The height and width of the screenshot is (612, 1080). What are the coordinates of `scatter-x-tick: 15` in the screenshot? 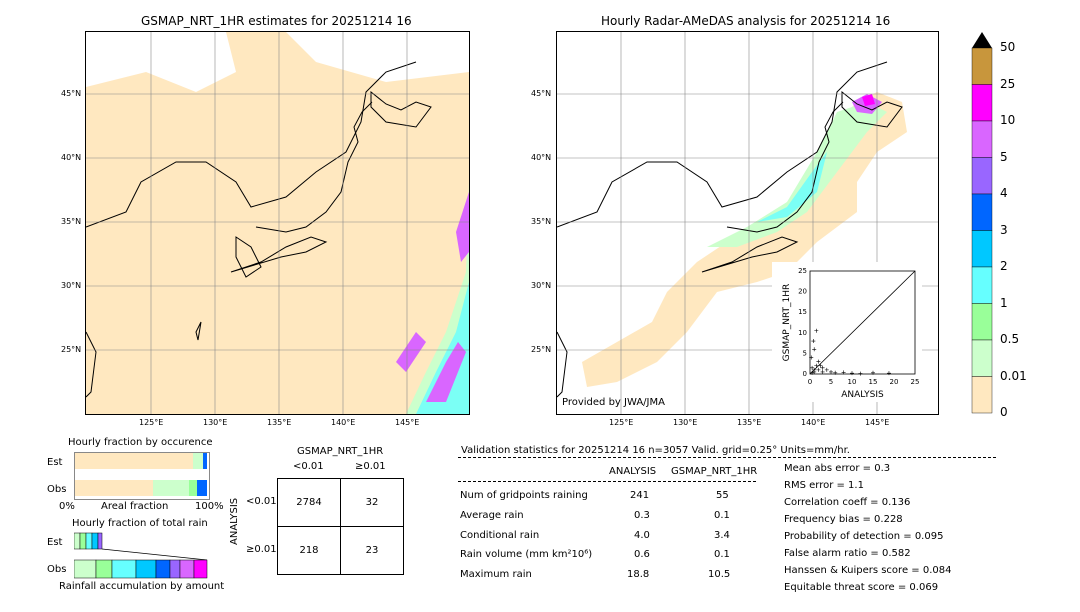 It's located at (873, 382).